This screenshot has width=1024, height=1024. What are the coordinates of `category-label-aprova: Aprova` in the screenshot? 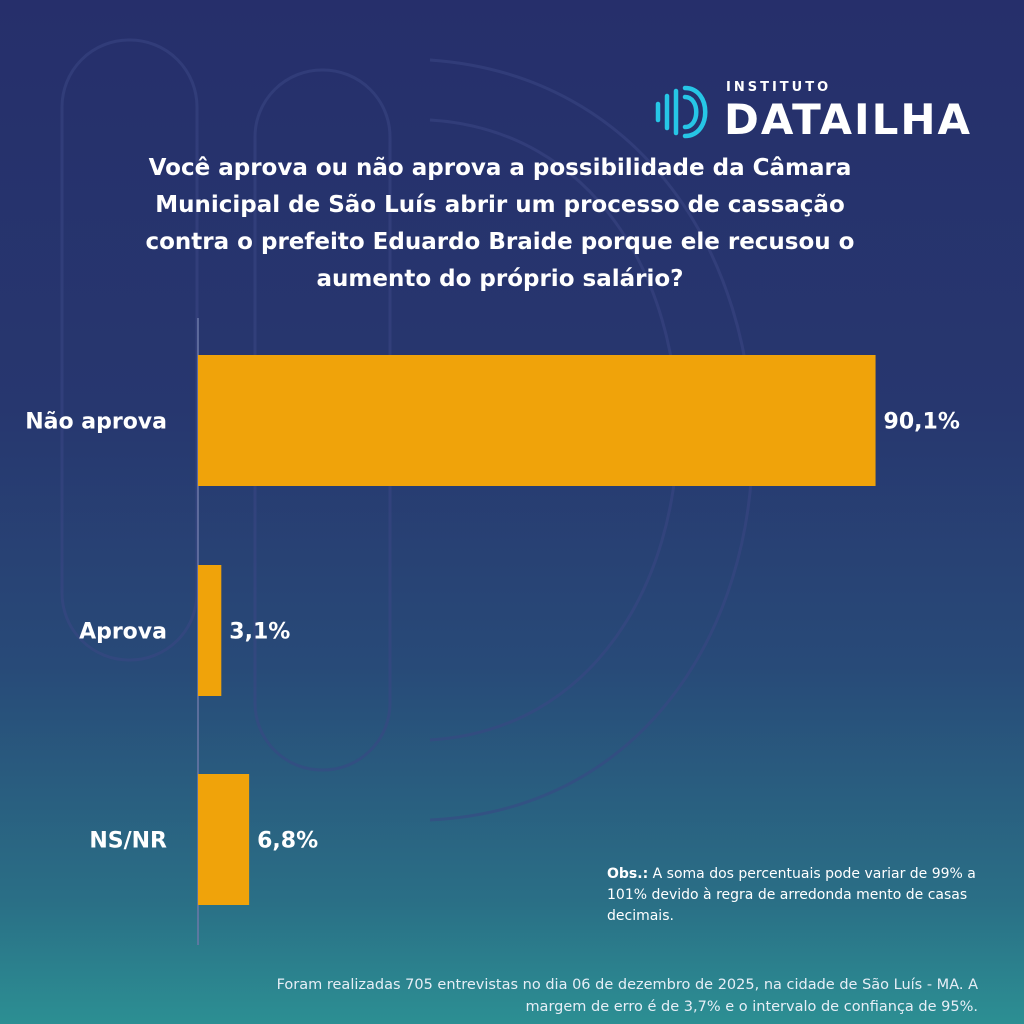 It's located at (123, 632).